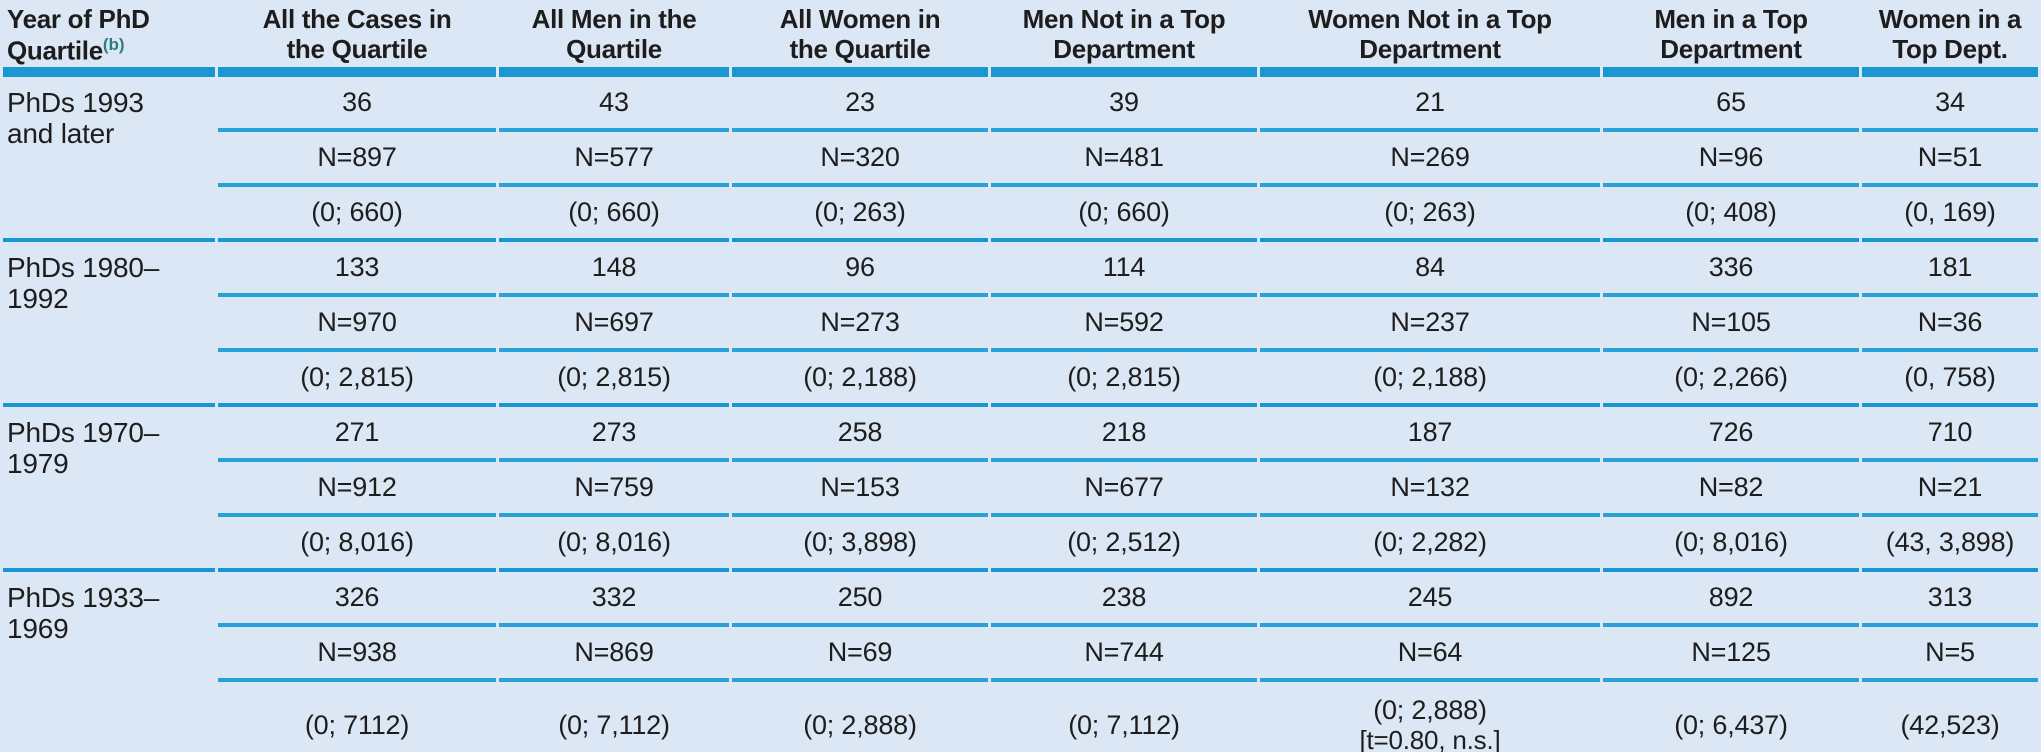 The width and height of the screenshot is (2041, 752). What do you see at coordinates (860, 489) in the screenshot?
I see `n-cell: N=153` at bounding box center [860, 489].